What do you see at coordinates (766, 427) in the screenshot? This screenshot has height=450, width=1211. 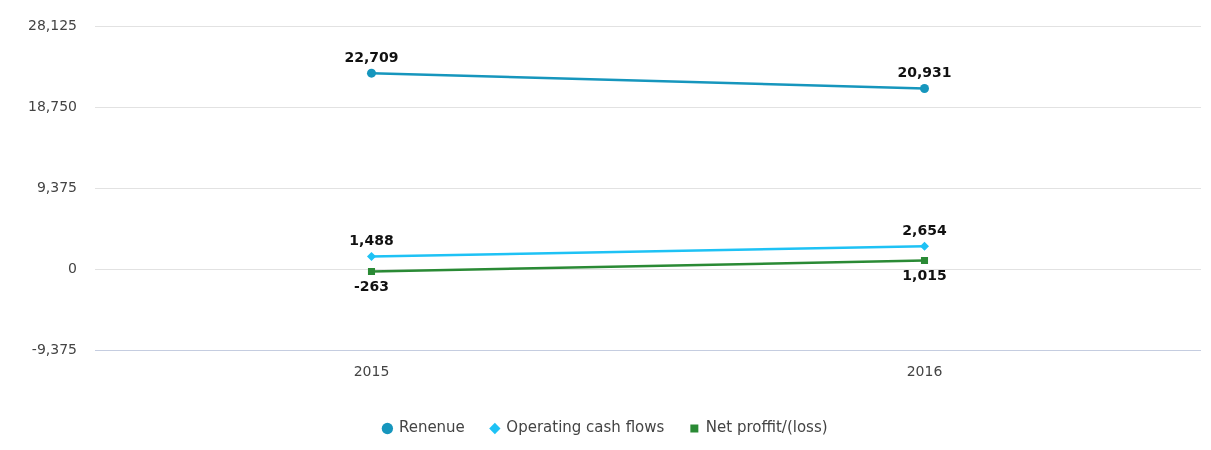 I see `legend-label: Net proffit/(loss)` at bounding box center [766, 427].